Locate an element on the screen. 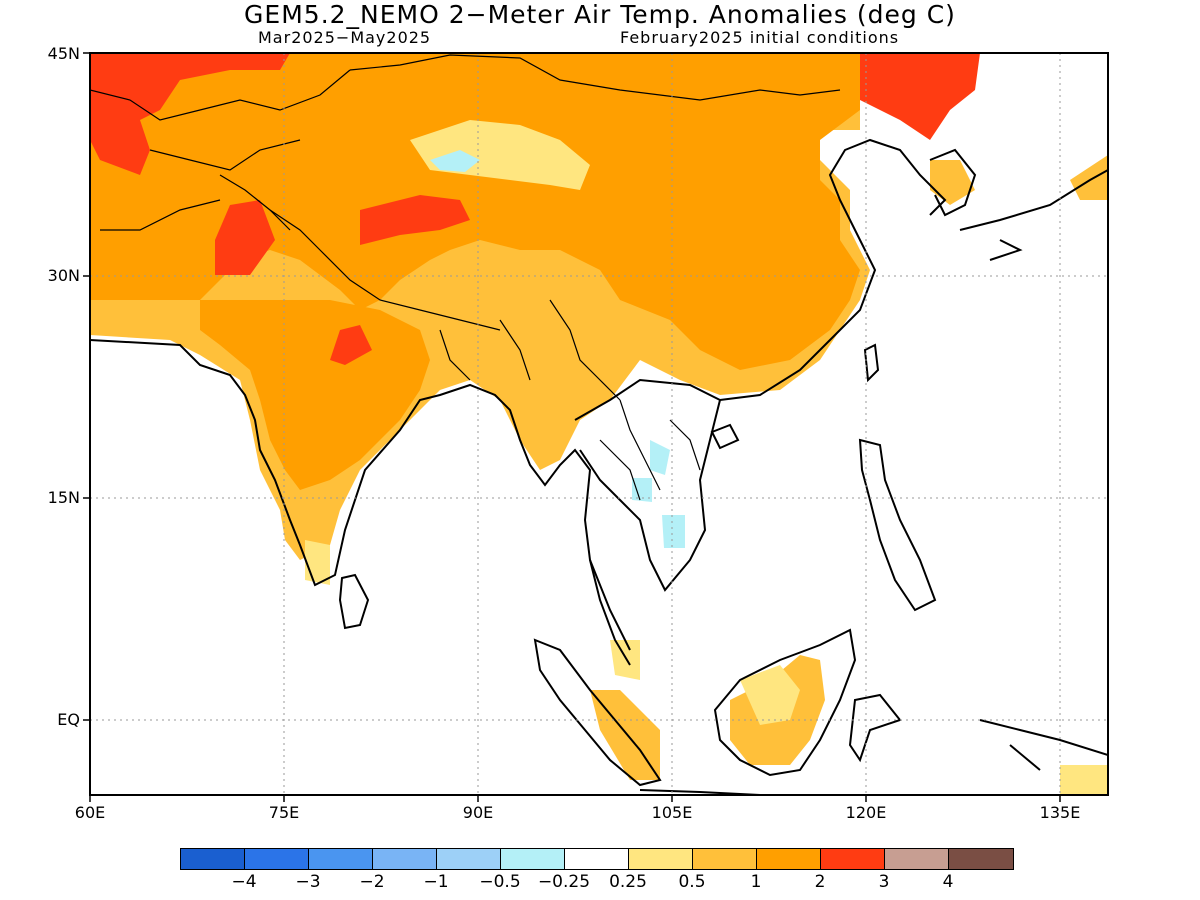 This screenshot has height=900, width=1200. anomaly-region-2-3-tibet is located at coordinates (415, 220).